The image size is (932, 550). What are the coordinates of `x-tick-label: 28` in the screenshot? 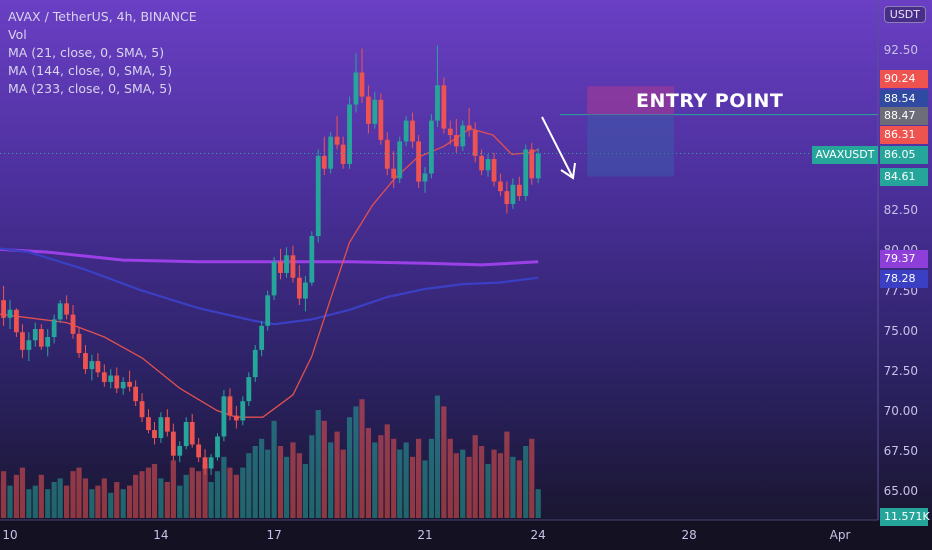 It's located at (689, 535).